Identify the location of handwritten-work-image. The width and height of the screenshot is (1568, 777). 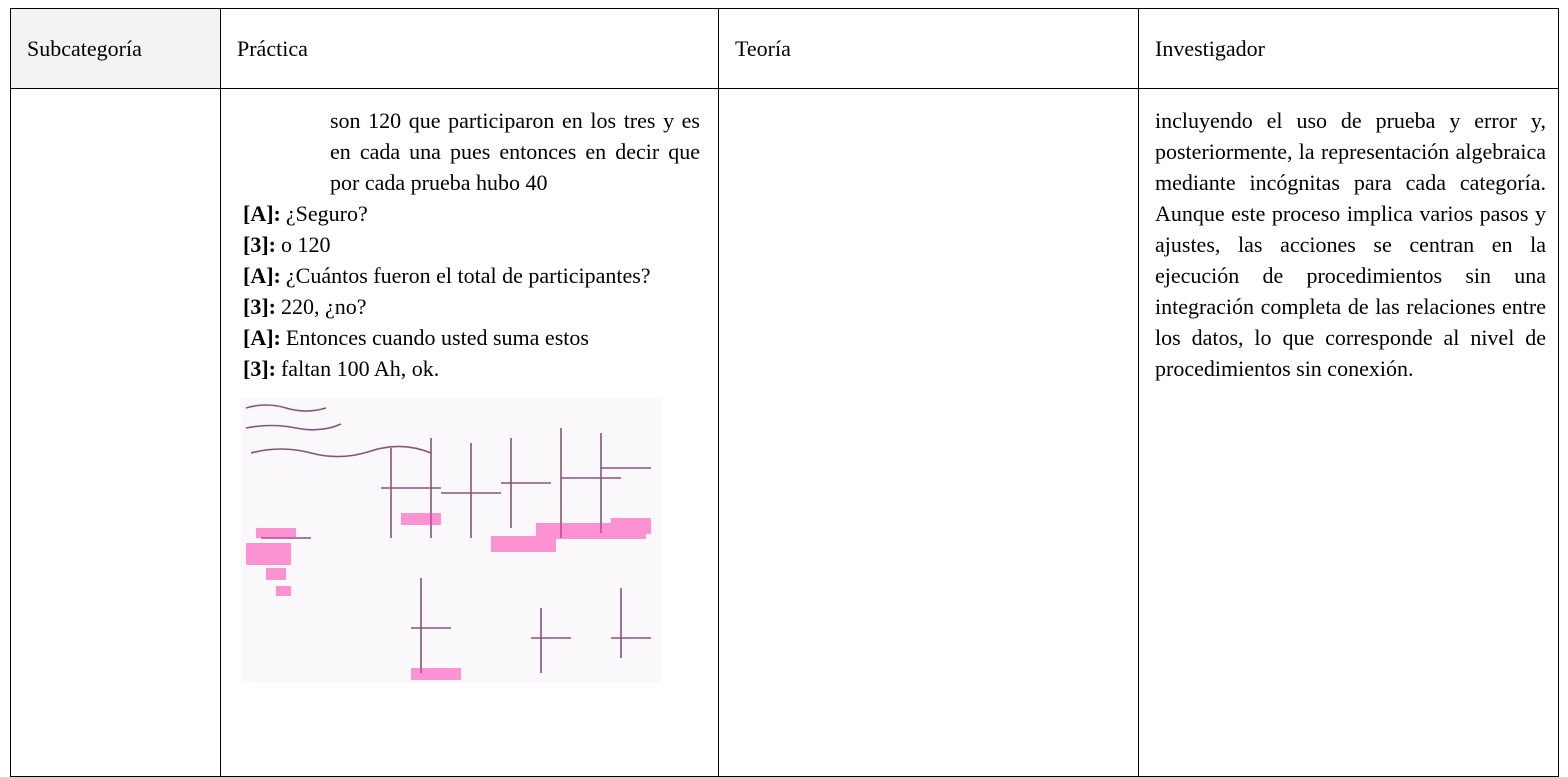
(451, 540).